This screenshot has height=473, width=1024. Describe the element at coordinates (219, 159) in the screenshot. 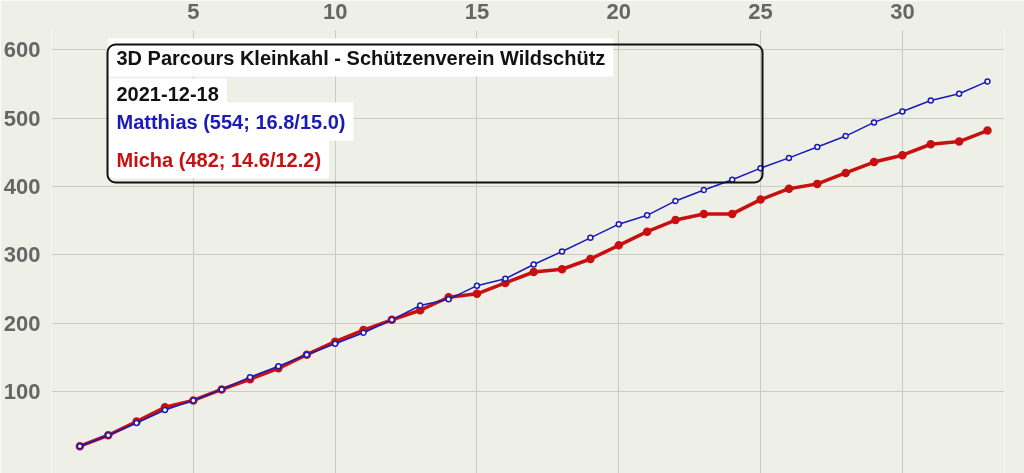

I see `text: Micha (482; 14.6/12.2)` at that location.